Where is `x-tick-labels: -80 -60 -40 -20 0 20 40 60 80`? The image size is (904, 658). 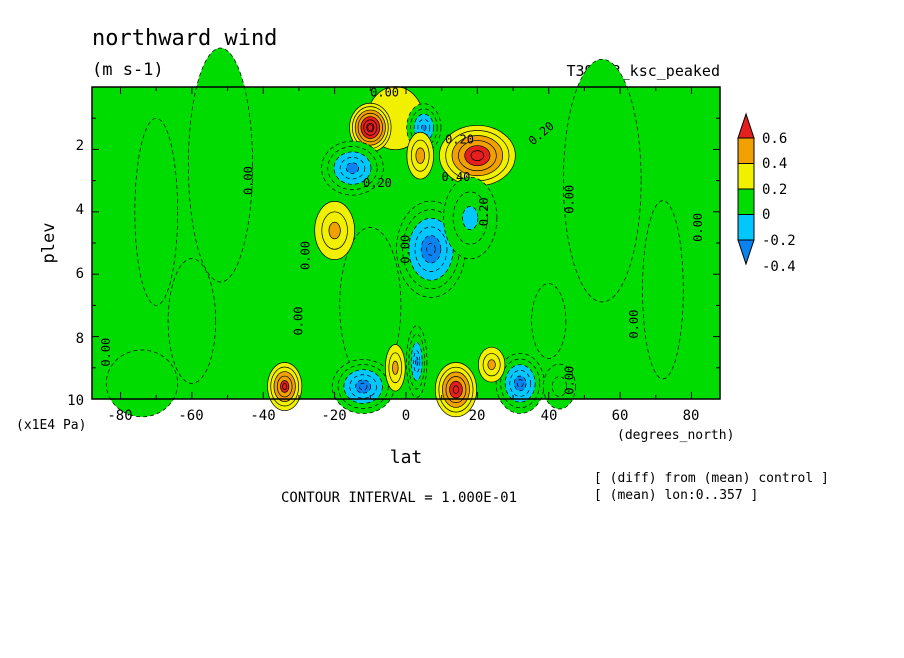
x-tick-labels: -80 -60 -40 -20 0 20 40 60 80 is located at coordinates (403, 416).